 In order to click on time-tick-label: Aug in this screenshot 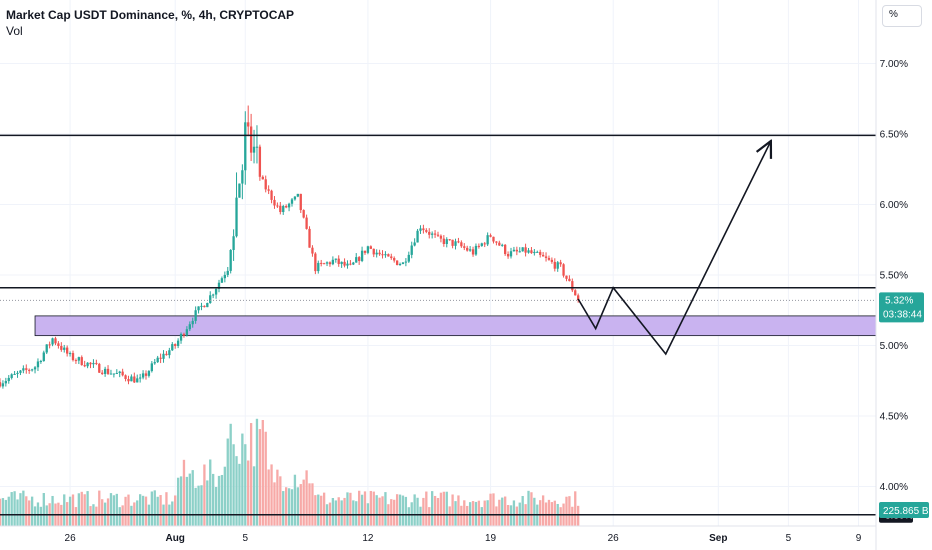, I will do `click(174, 538)`.